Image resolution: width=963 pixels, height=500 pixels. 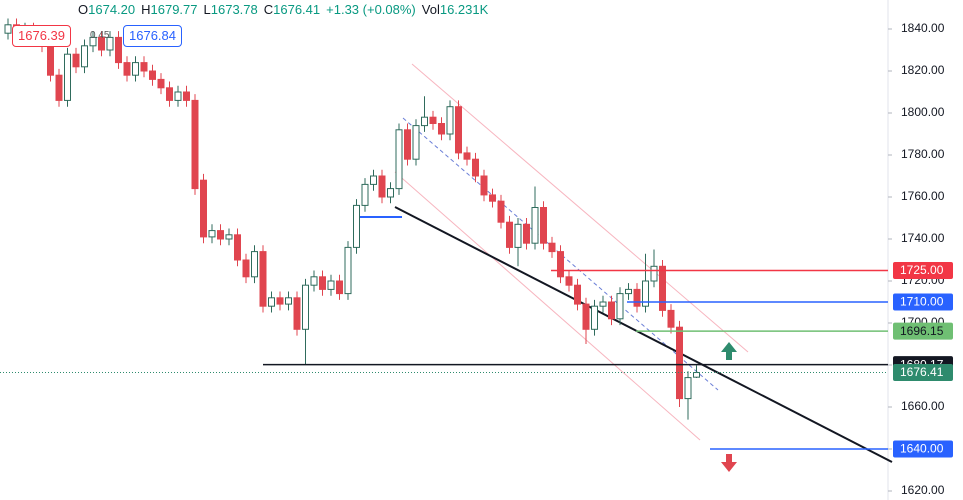 What do you see at coordinates (729, 463) in the screenshot?
I see `down-arrow` at bounding box center [729, 463].